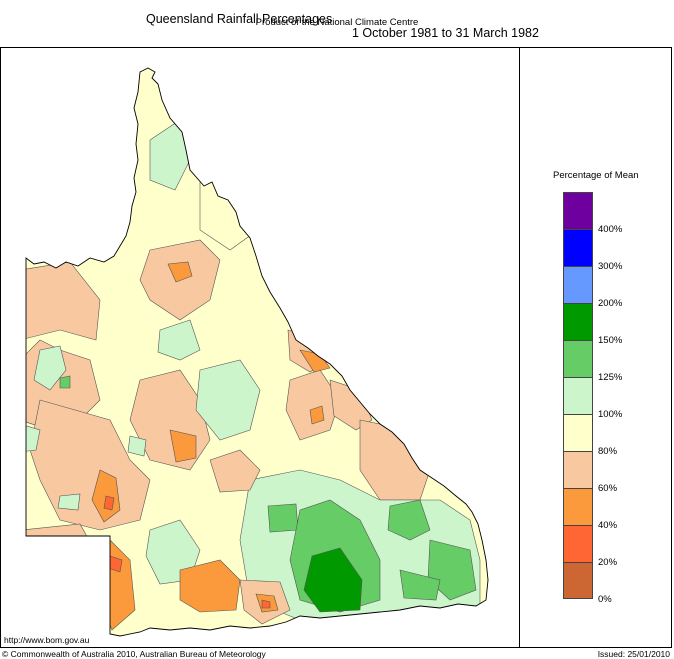  Describe the element at coordinates (47, 640) in the screenshot. I see `source-url: http://www.bom.gov.au` at that location.